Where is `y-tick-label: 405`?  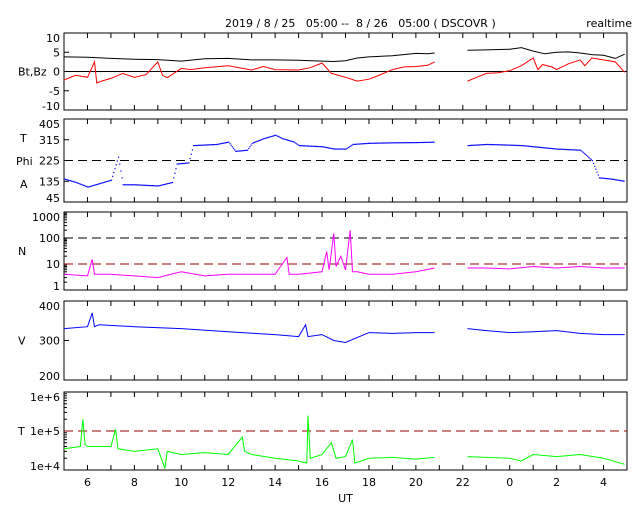 y-tick-label: 405 is located at coordinates (49, 124).